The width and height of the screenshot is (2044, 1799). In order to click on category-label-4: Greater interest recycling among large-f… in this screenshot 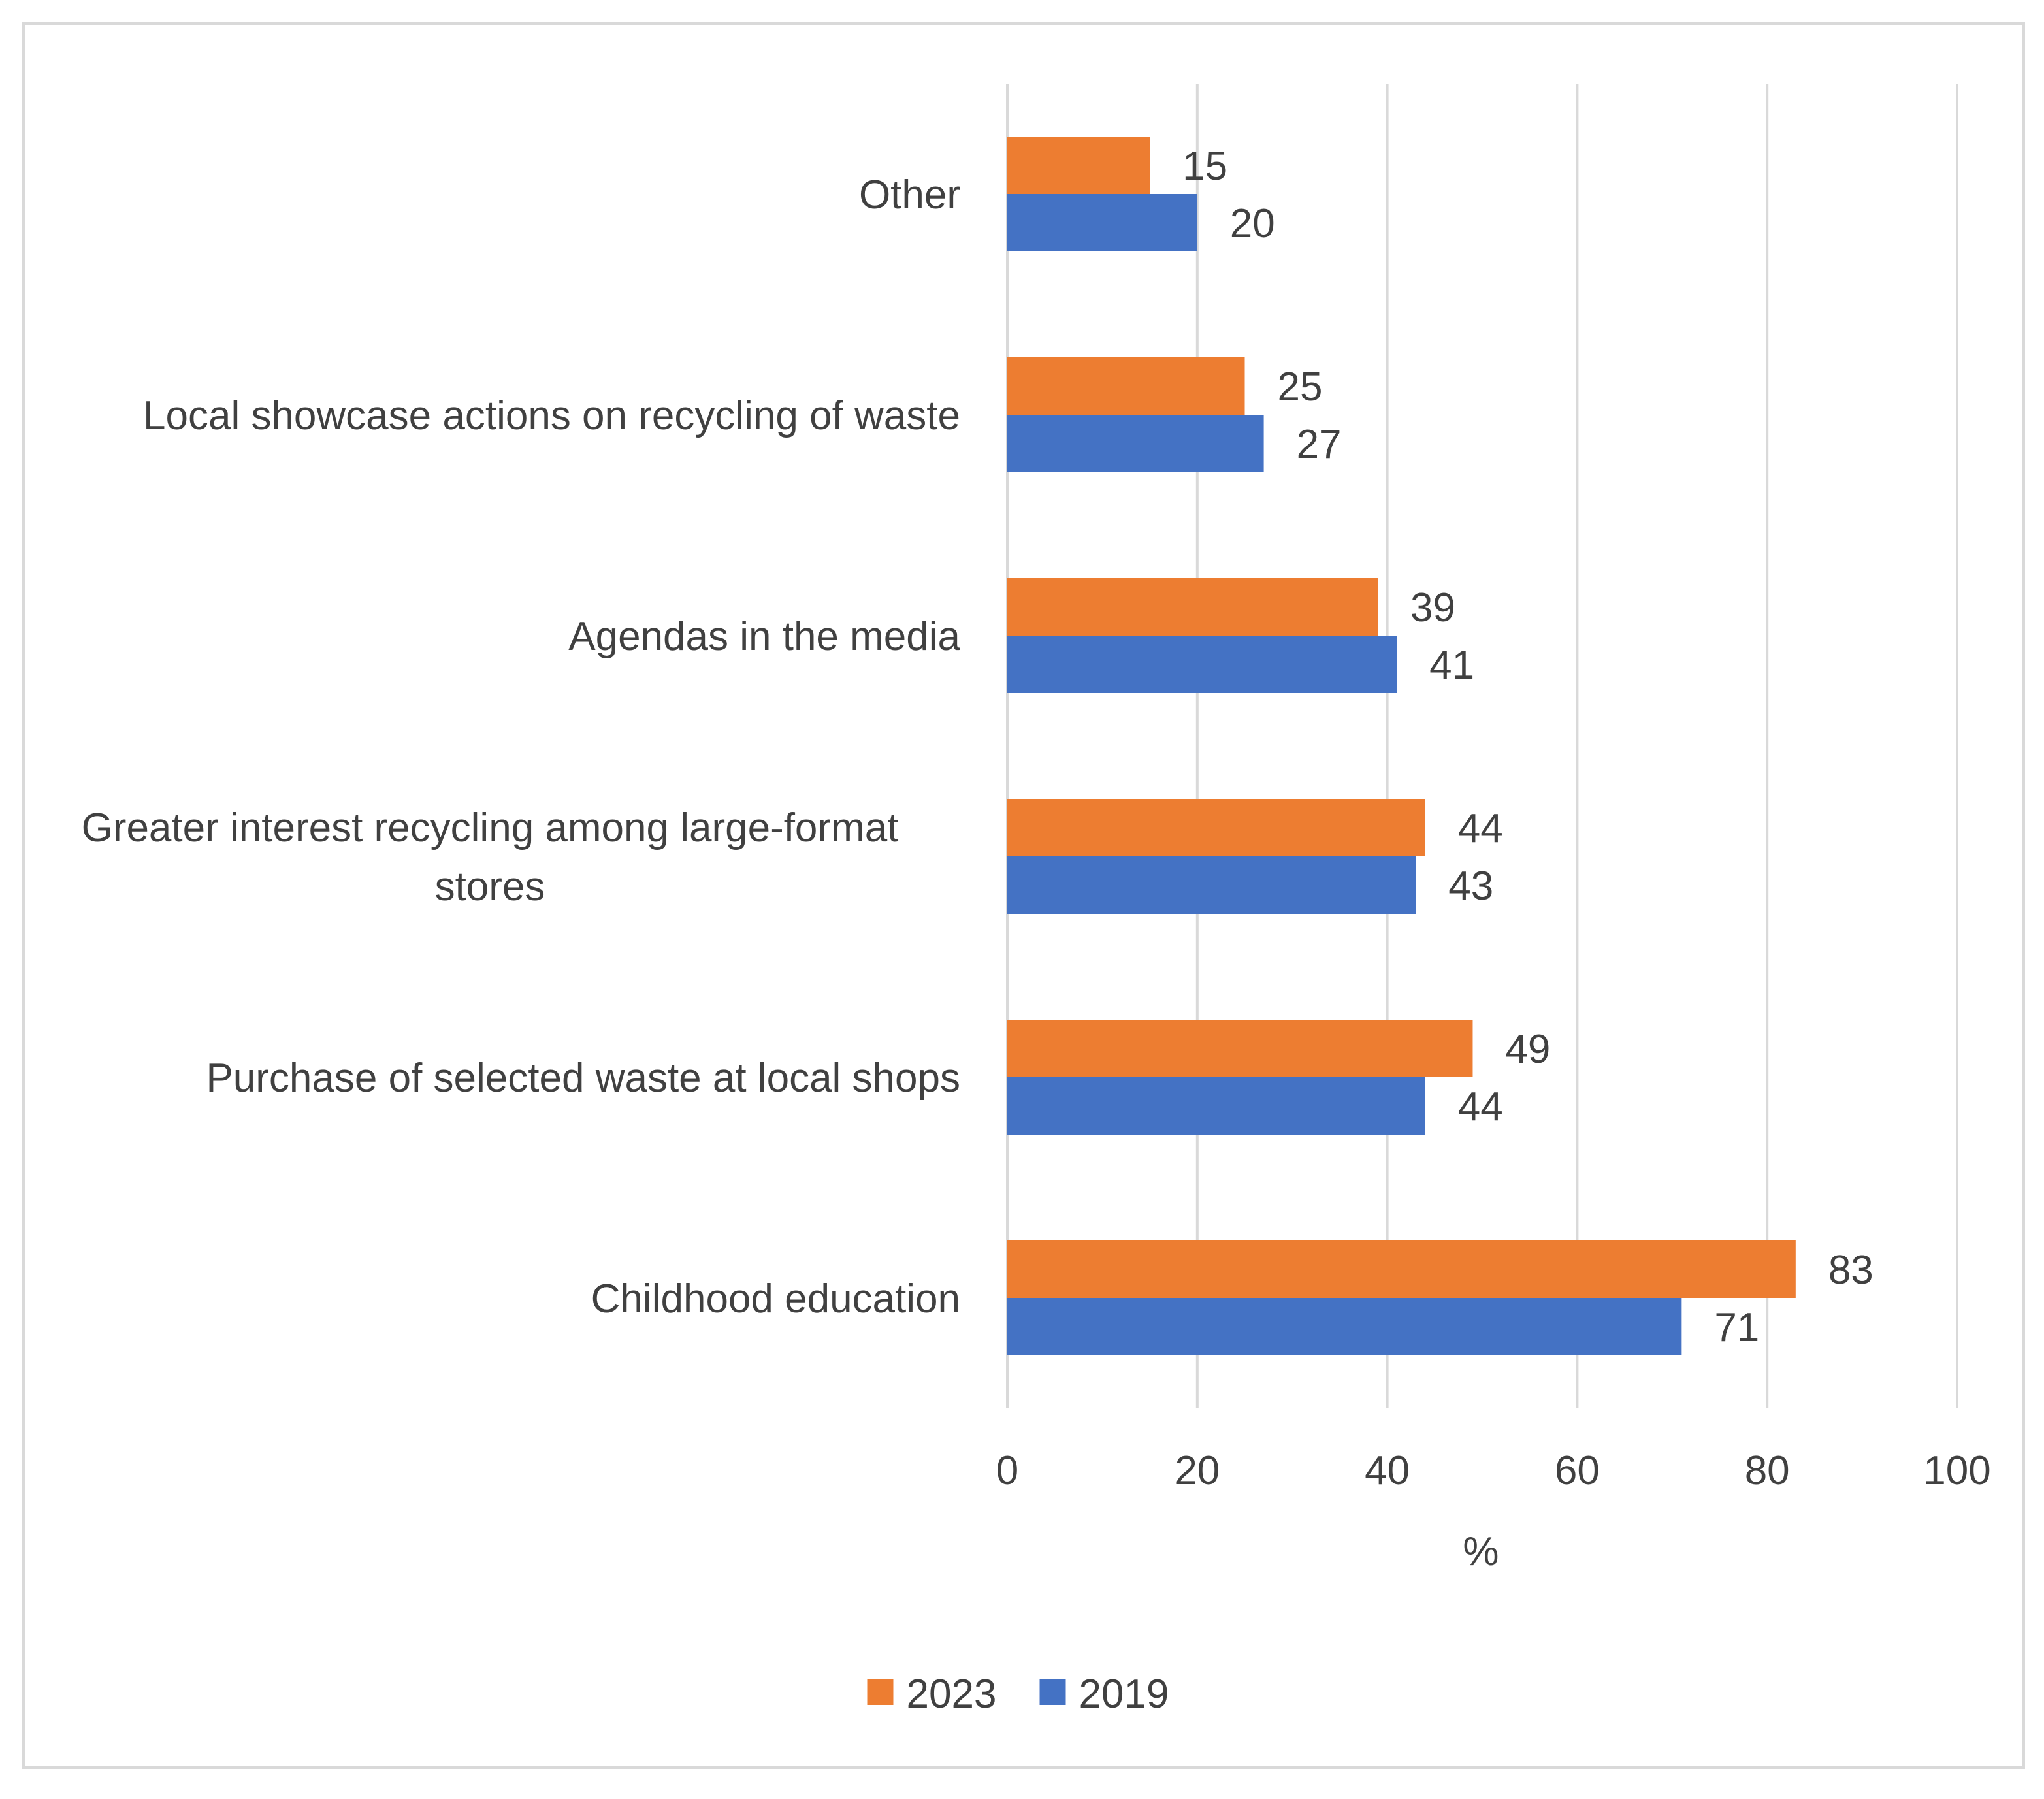, I will do `click(490, 857)`.